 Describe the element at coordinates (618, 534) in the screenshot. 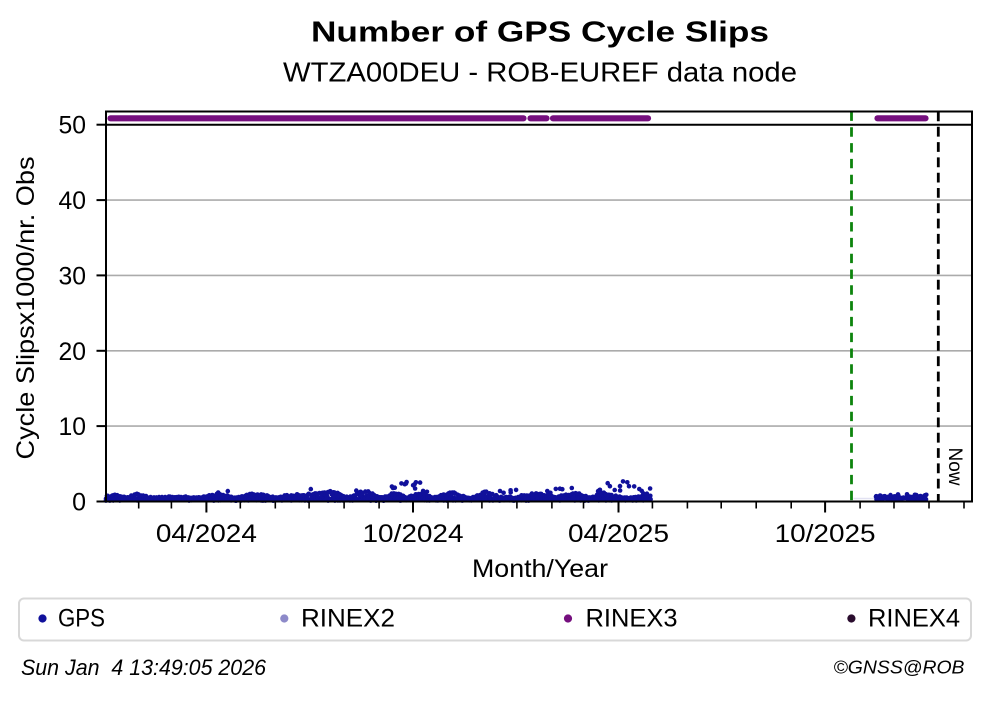

I see `svg-text: 04/2025` at that location.